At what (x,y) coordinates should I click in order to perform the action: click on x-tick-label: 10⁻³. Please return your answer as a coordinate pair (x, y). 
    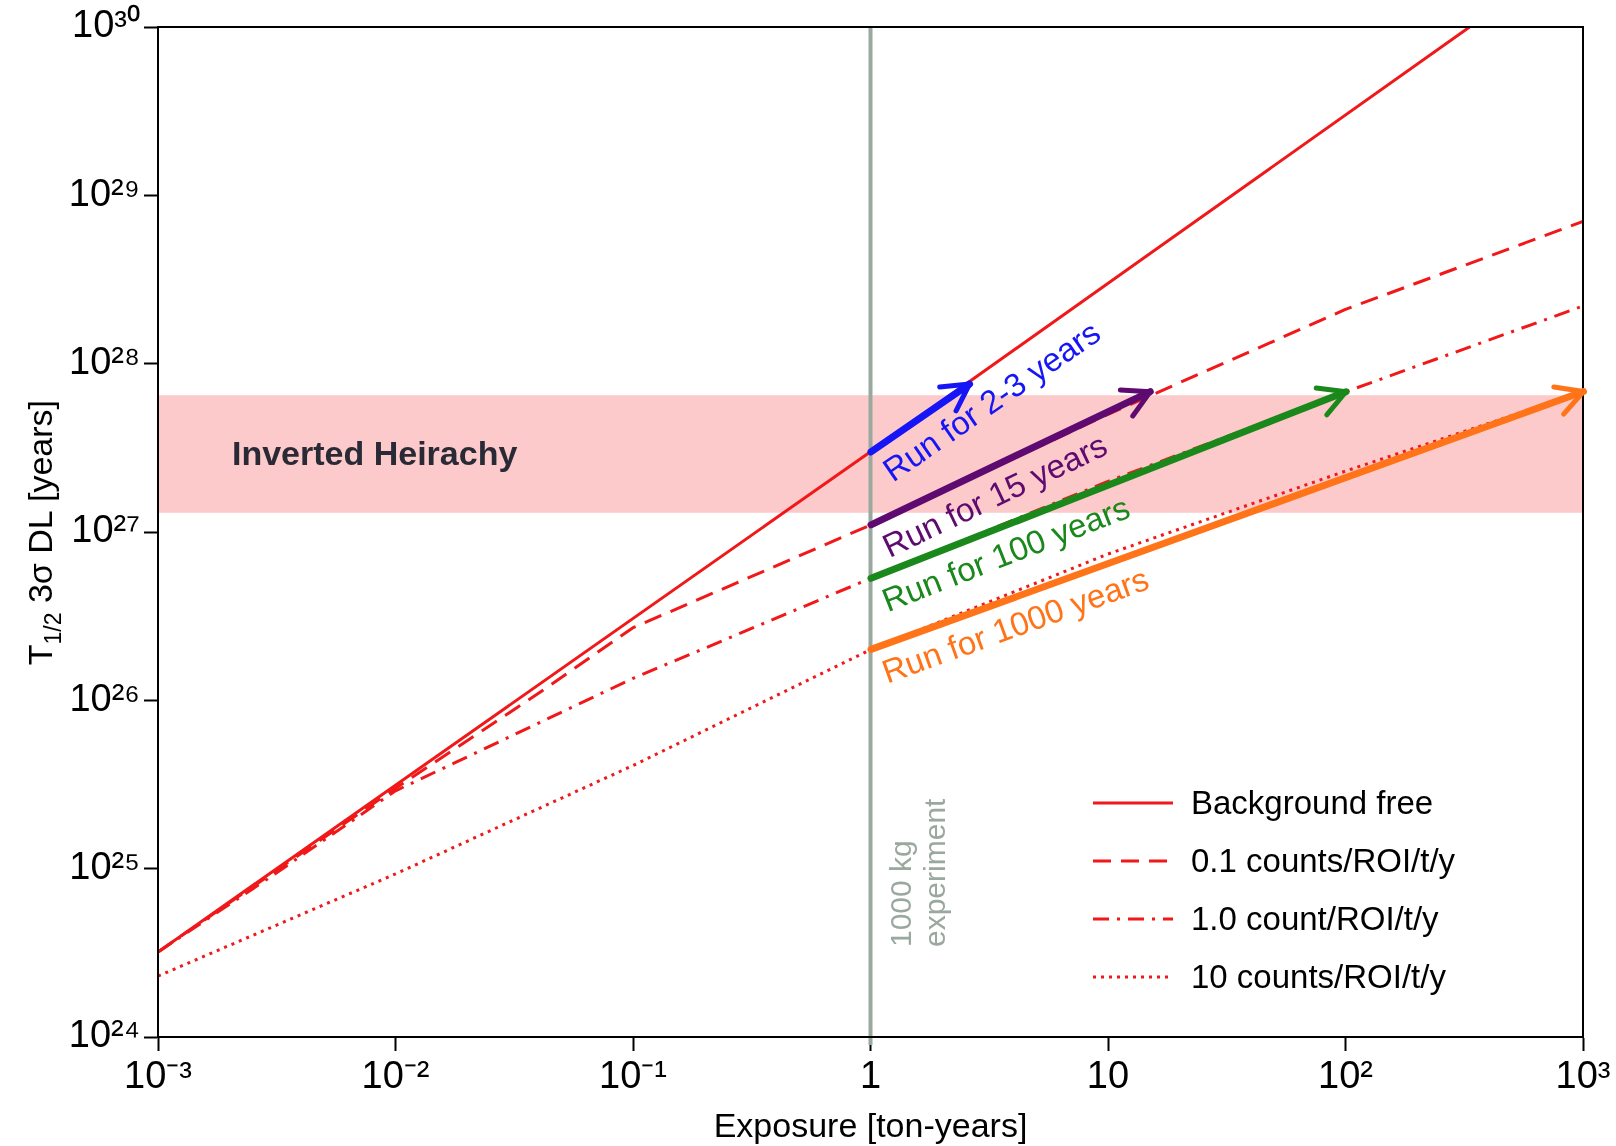
    Looking at the image, I should click on (158, 1075).